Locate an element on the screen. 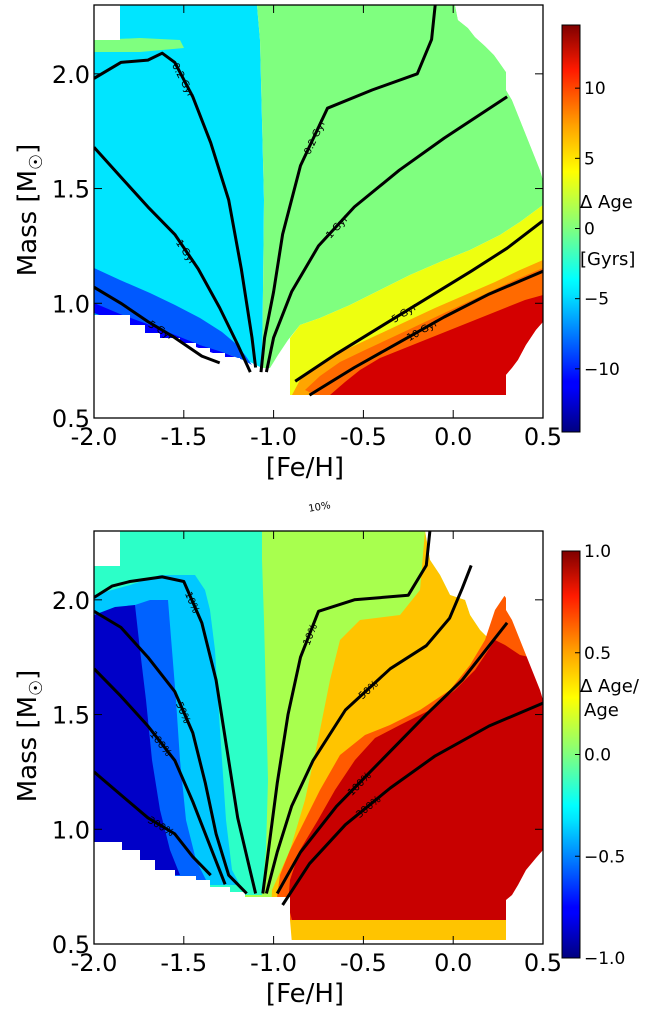  top-region-blue is located at coordinates (173, 316).